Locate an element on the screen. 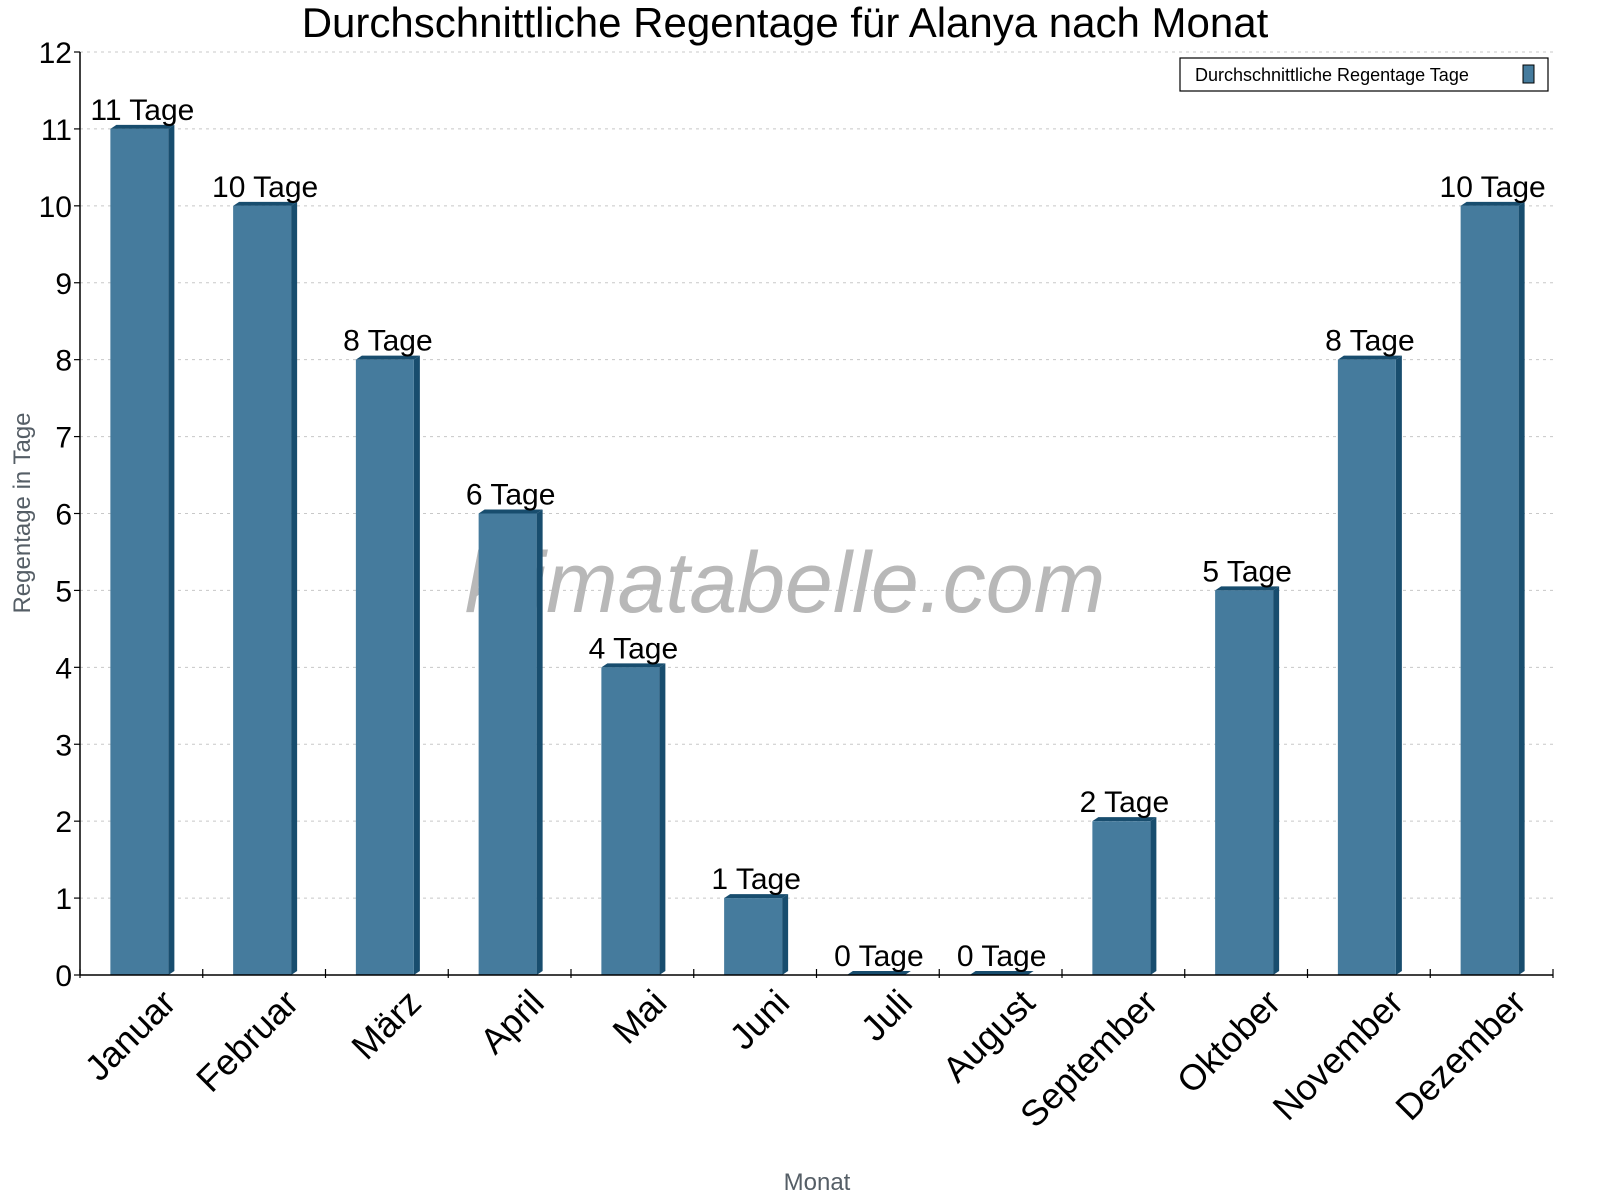 This screenshot has width=1600, height=1200. y-axis-label: Regentage in Tage is located at coordinates (22, 512).